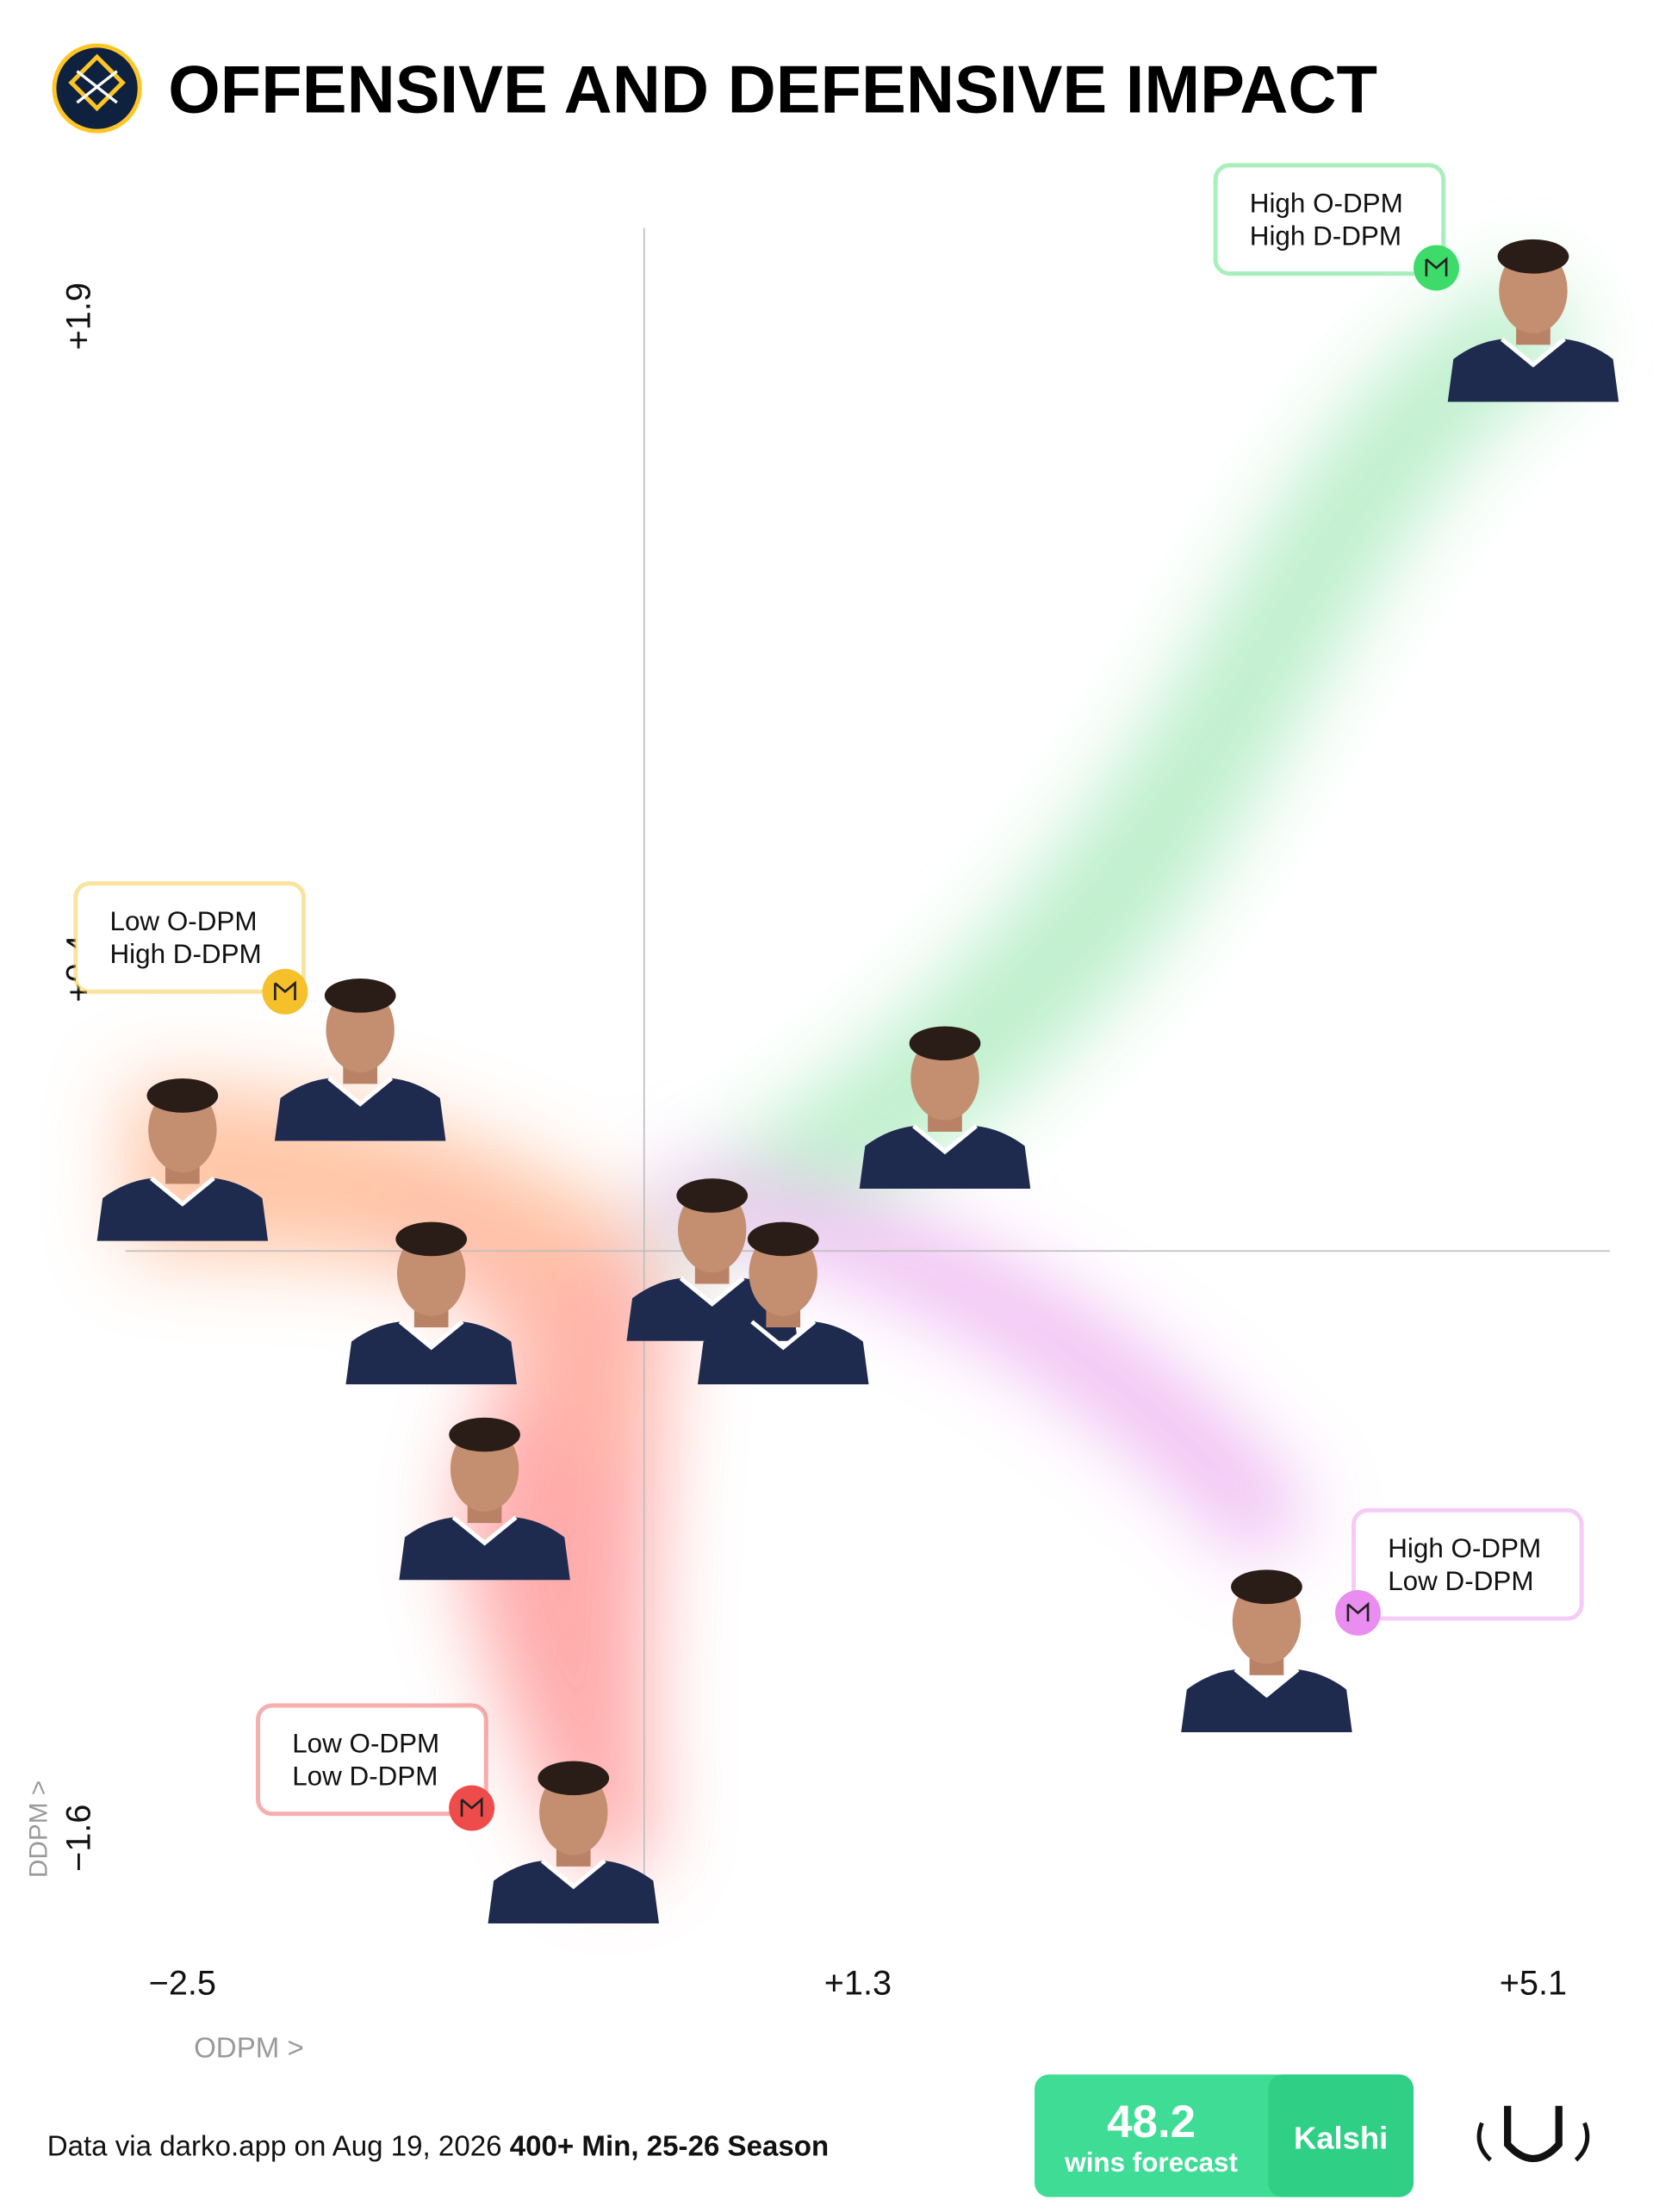 Image resolution: width=1653 pixels, height=2212 pixels. What do you see at coordinates (182, 1984) in the screenshot?
I see `x-tick-label: −2.5` at bounding box center [182, 1984].